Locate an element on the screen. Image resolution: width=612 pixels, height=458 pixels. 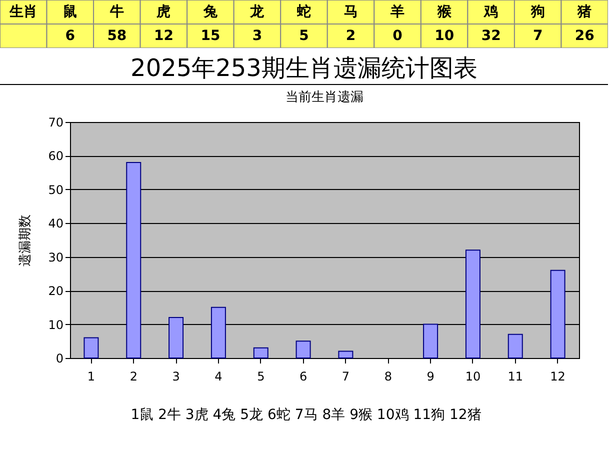
category-label: 羊 is located at coordinates (397, 12).